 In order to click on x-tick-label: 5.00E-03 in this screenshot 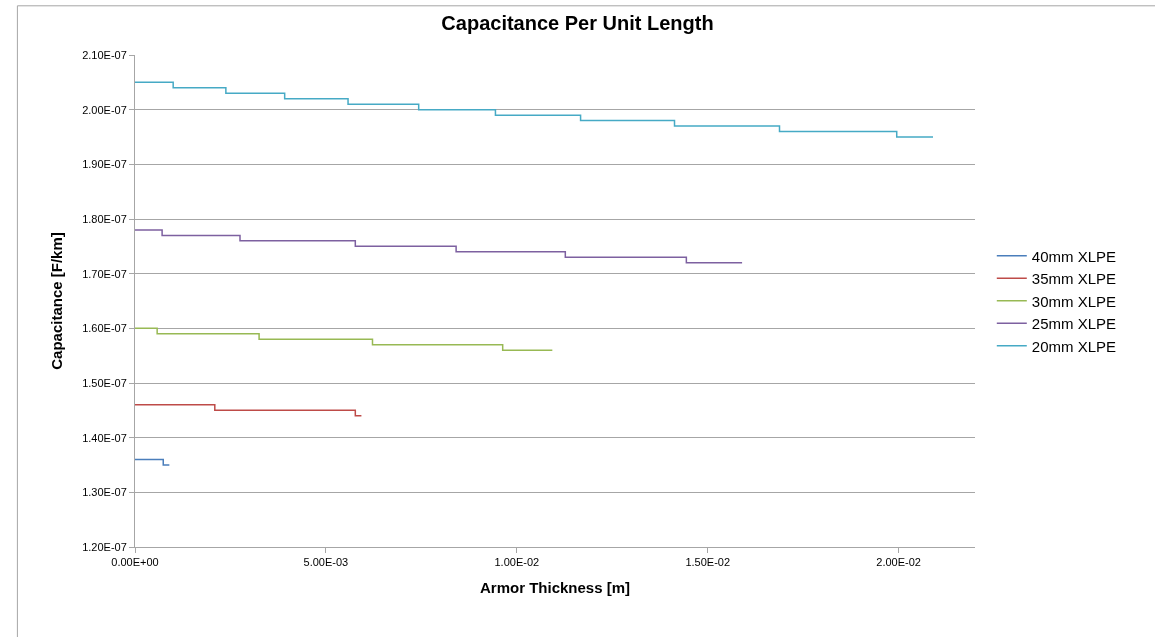, I will do `click(326, 562)`.